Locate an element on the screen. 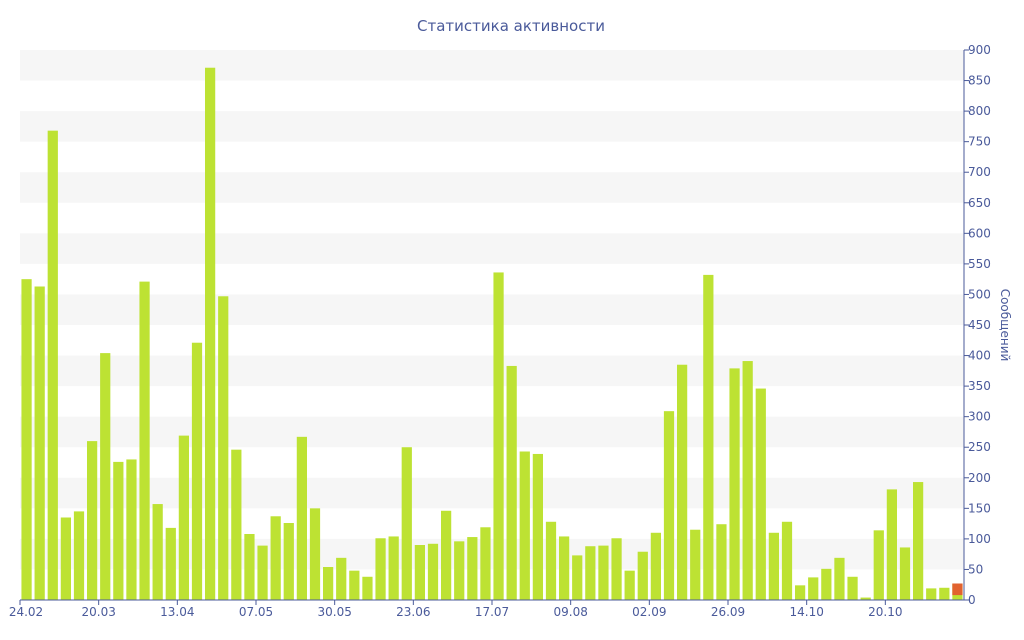  y-axis-title: Сообщений is located at coordinates (1005, 325).